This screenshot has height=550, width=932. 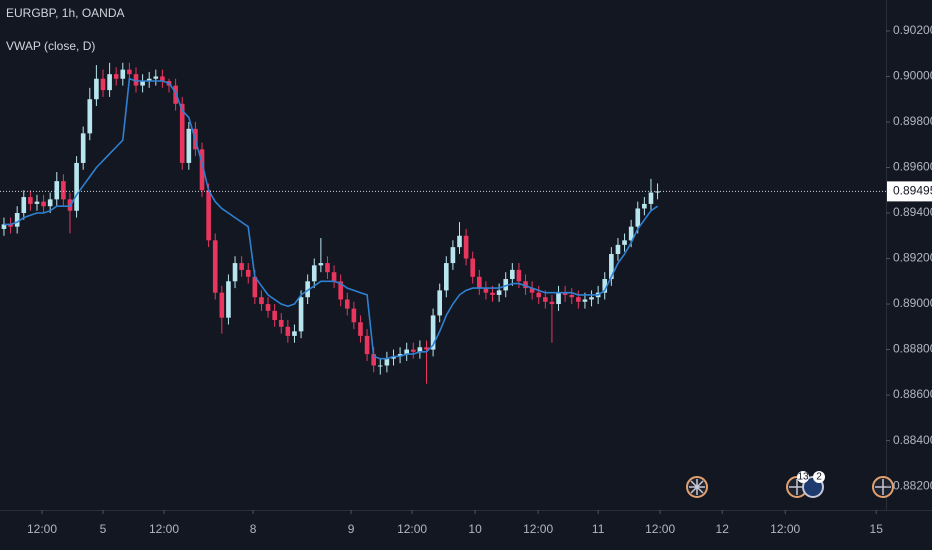 What do you see at coordinates (723, 529) in the screenshot?
I see `x-tick-label: 12` at bounding box center [723, 529].